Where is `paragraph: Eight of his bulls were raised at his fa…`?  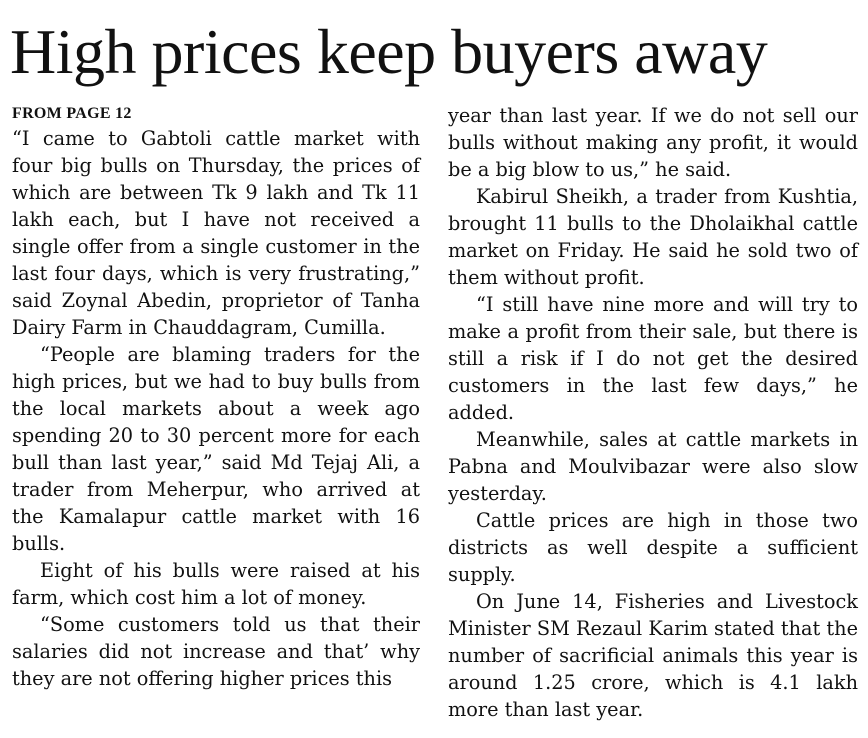
paragraph: Eight of his bulls were raised at his fa… is located at coordinates (216, 584).